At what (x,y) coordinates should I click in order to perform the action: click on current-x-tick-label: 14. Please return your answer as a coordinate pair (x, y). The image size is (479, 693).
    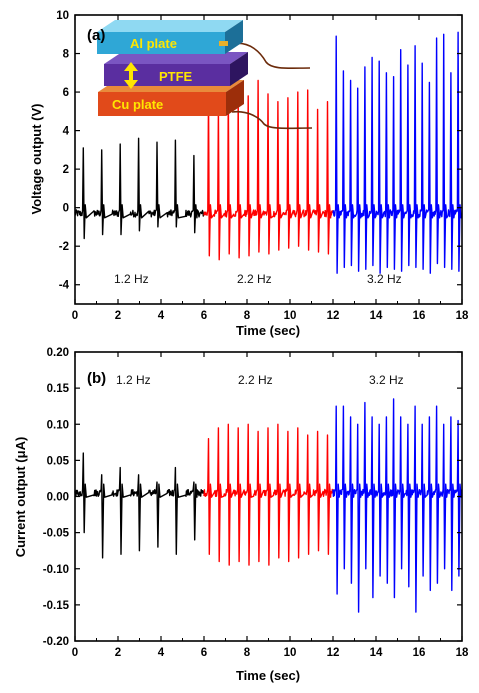
    Looking at the image, I should click on (376, 653).